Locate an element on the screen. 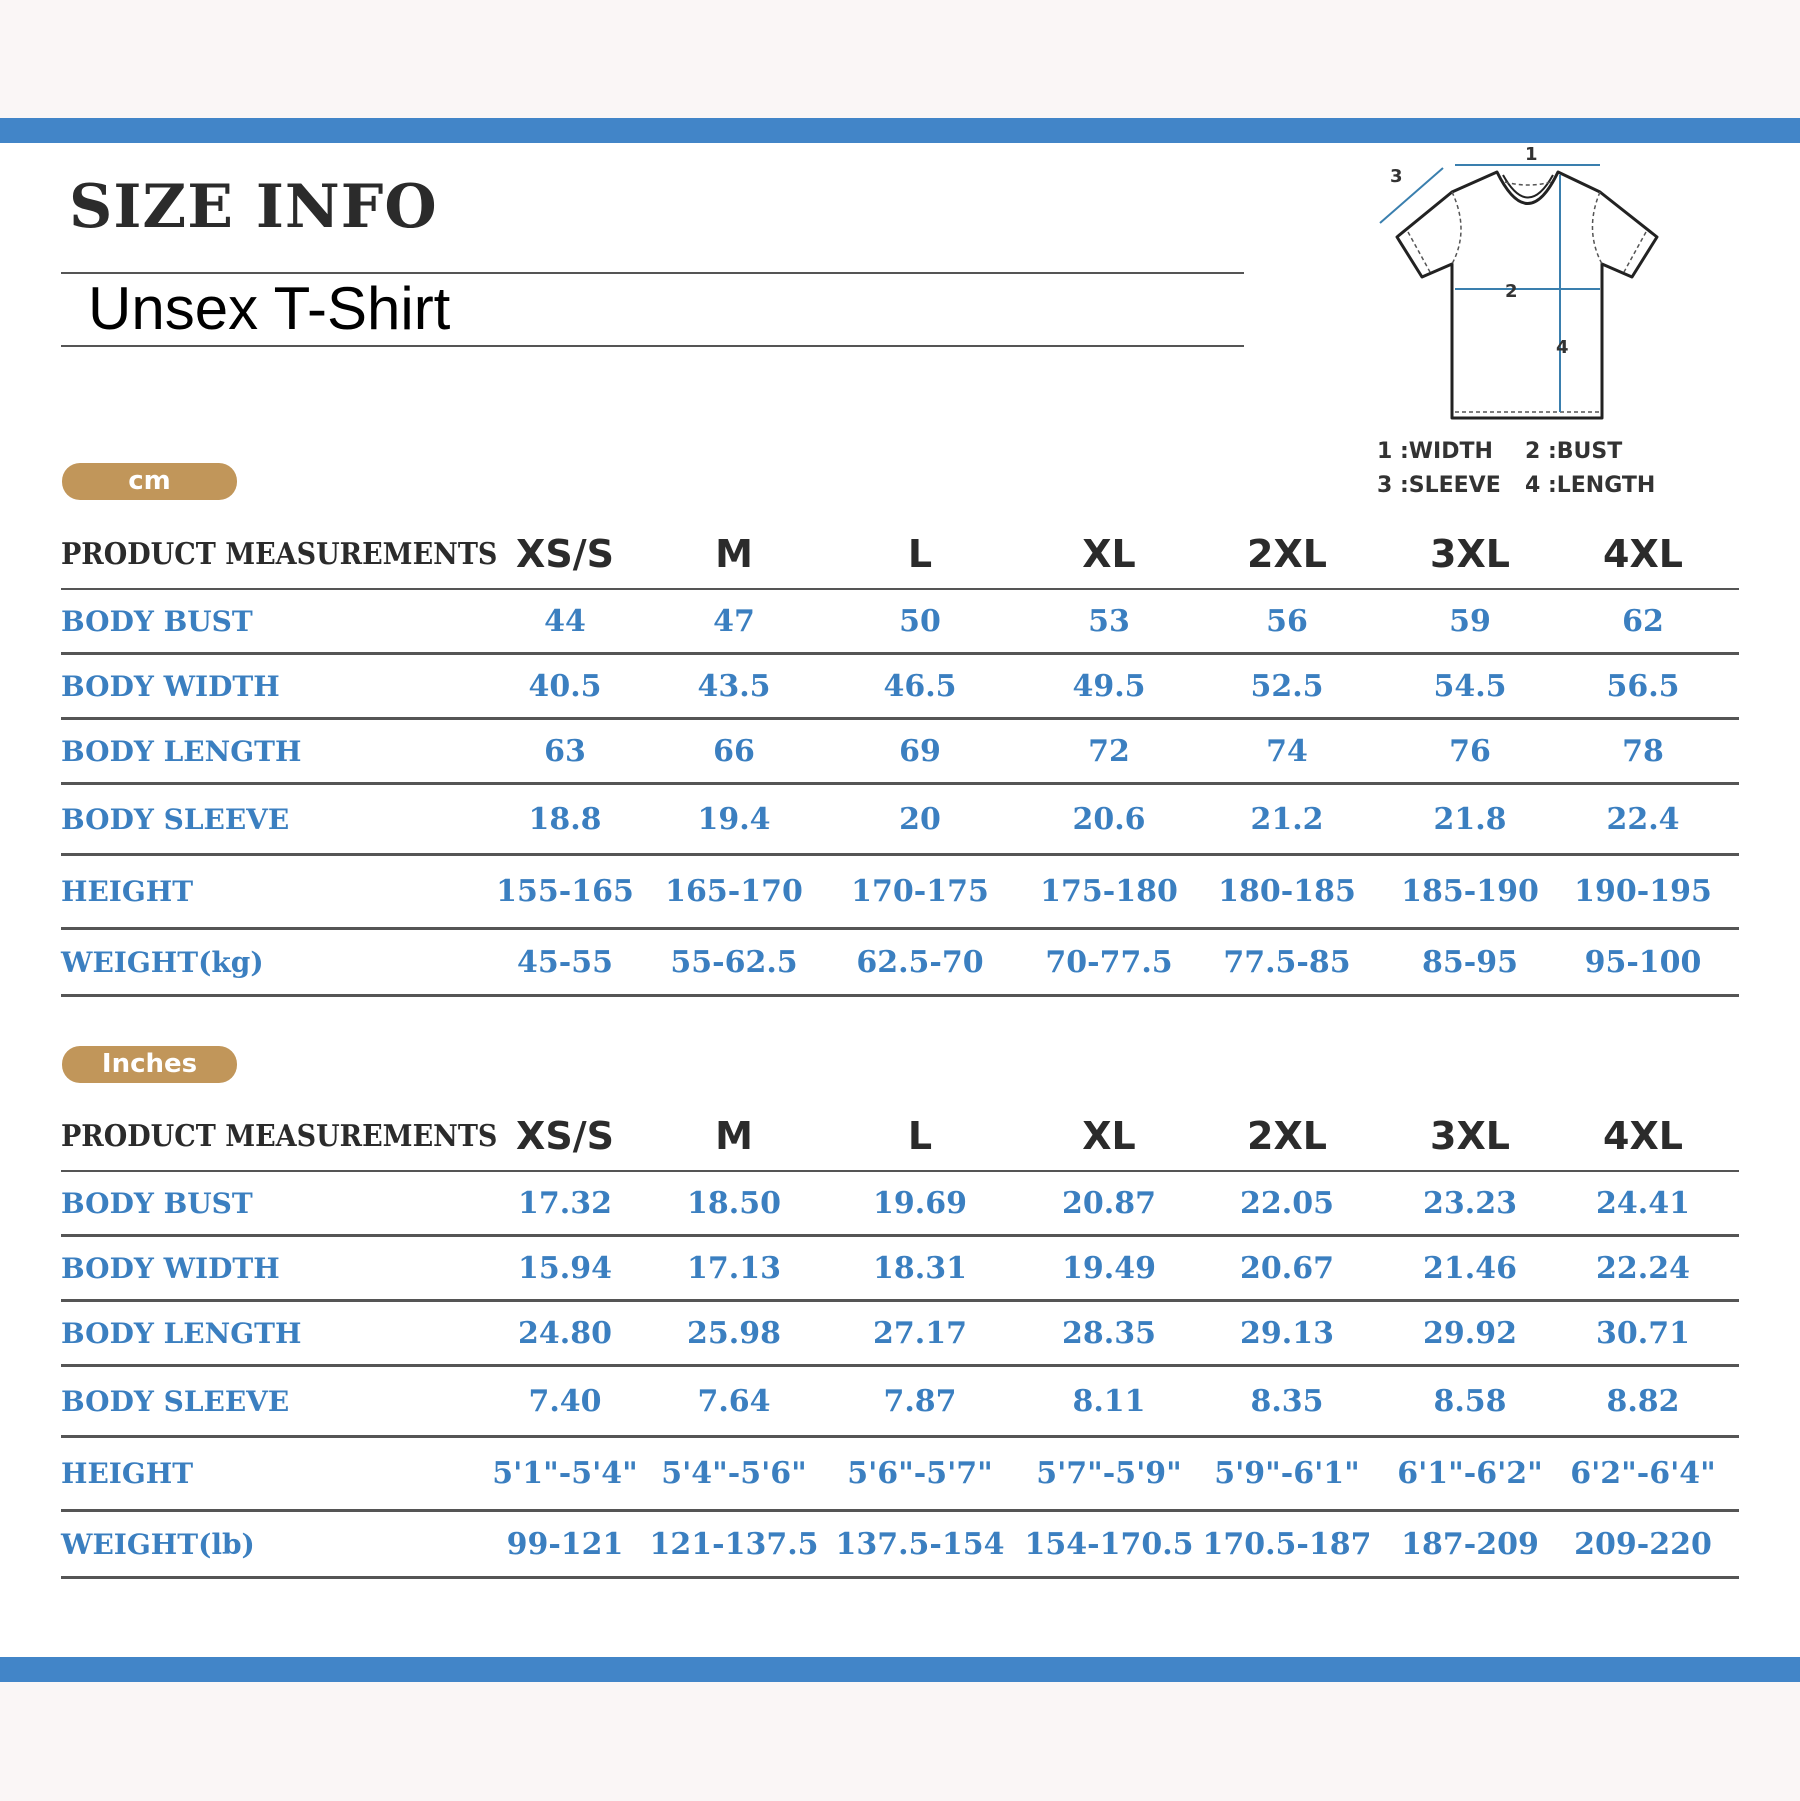  measurement-value: 99-121 is located at coordinates (565, 1544).